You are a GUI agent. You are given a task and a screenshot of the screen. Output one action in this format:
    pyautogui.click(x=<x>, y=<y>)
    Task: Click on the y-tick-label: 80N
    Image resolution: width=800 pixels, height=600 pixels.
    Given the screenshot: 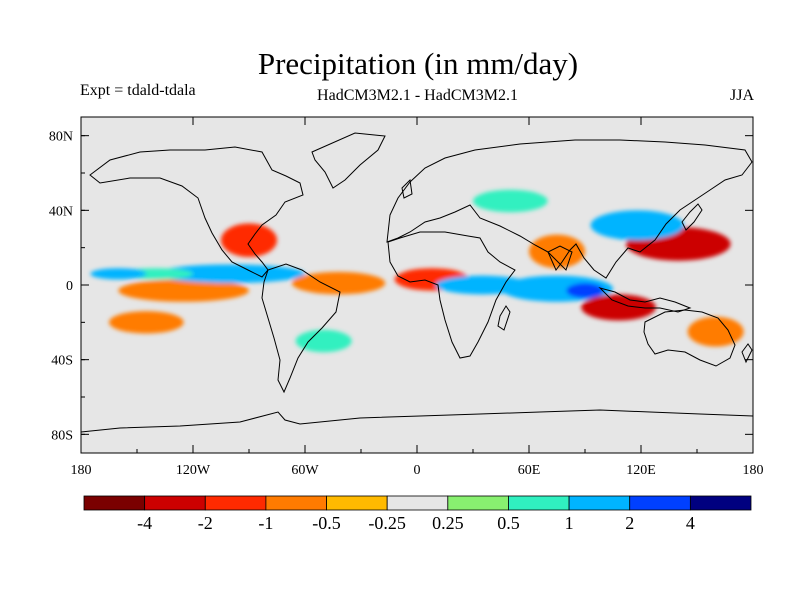 What is the action you would take?
    pyautogui.click(x=61, y=137)
    